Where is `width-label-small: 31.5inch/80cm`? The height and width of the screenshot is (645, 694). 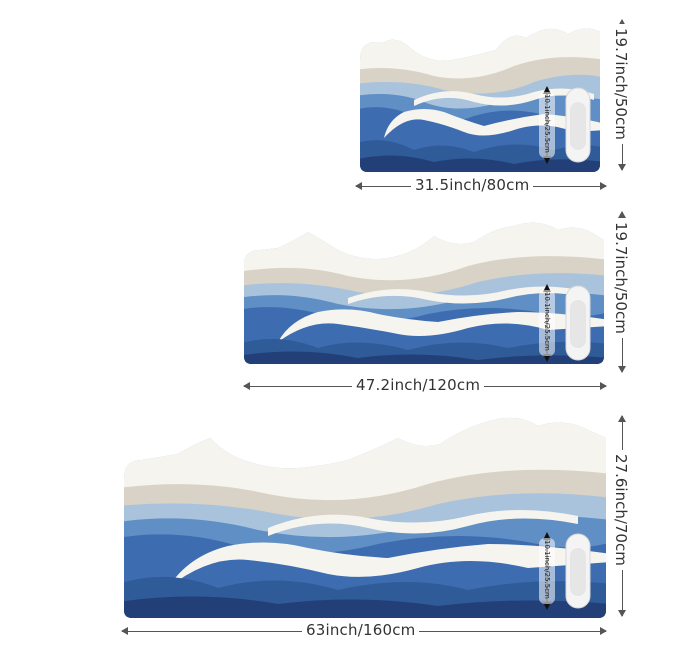
width-label-small: 31.5inch/80cm is located at coordinates (472, 185).